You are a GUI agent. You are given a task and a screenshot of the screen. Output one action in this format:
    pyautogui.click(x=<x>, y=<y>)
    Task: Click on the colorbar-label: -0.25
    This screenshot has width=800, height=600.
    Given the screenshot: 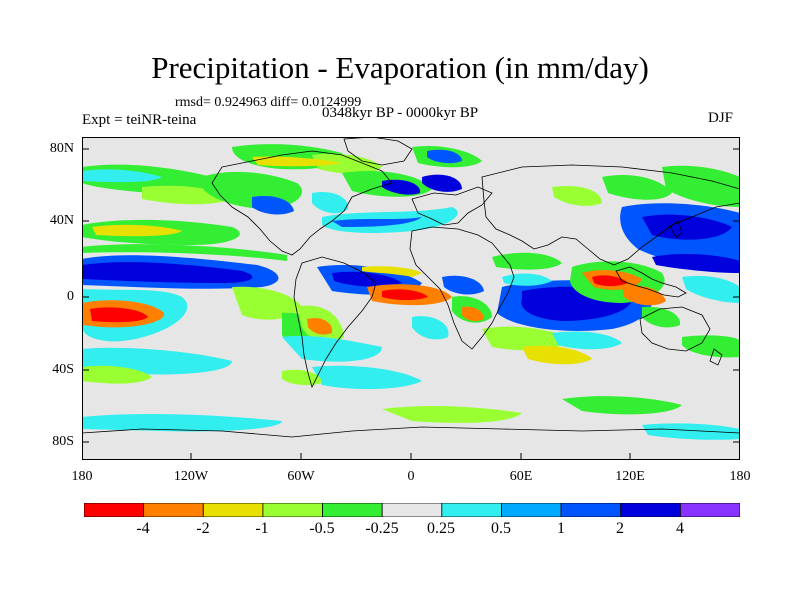 What is the action you would take?
    pyautogui.click(x=382, y=528)
    